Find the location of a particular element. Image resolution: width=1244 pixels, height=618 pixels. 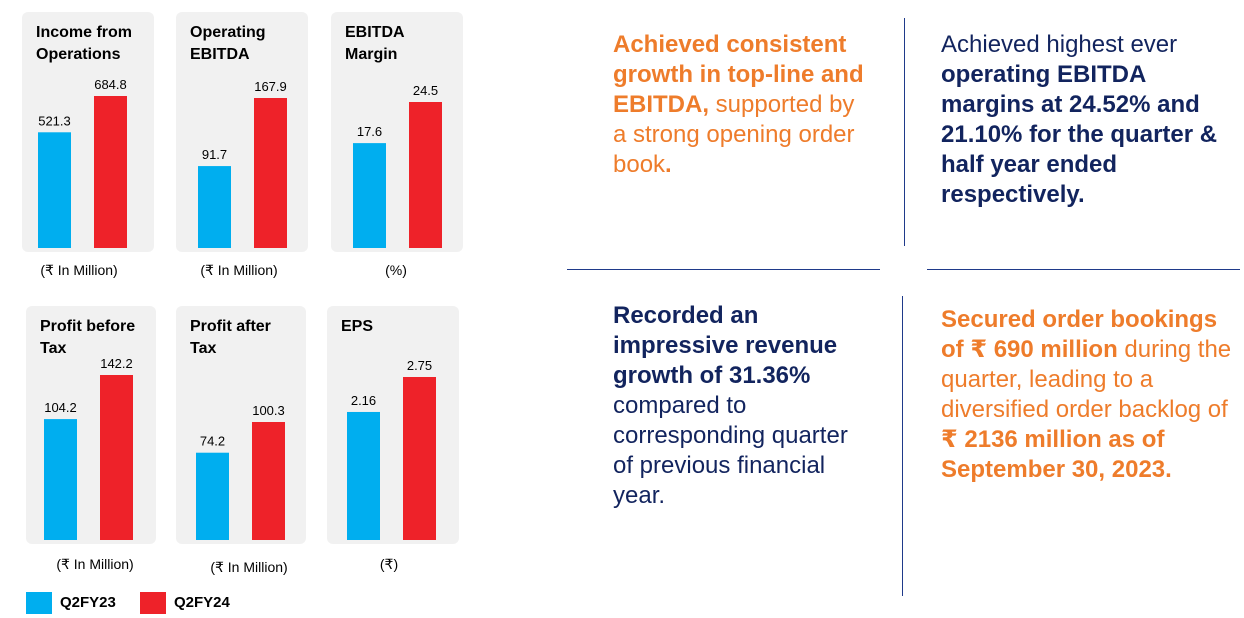

chart-svg: 2.16 2.75 is located at coordinates (391, 449).